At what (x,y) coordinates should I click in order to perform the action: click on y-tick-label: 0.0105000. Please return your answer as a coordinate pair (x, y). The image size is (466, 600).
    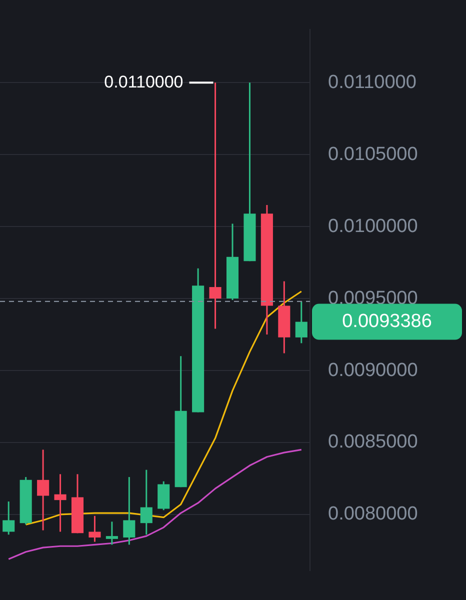
    Looking at the image, I should click on (373, 154).